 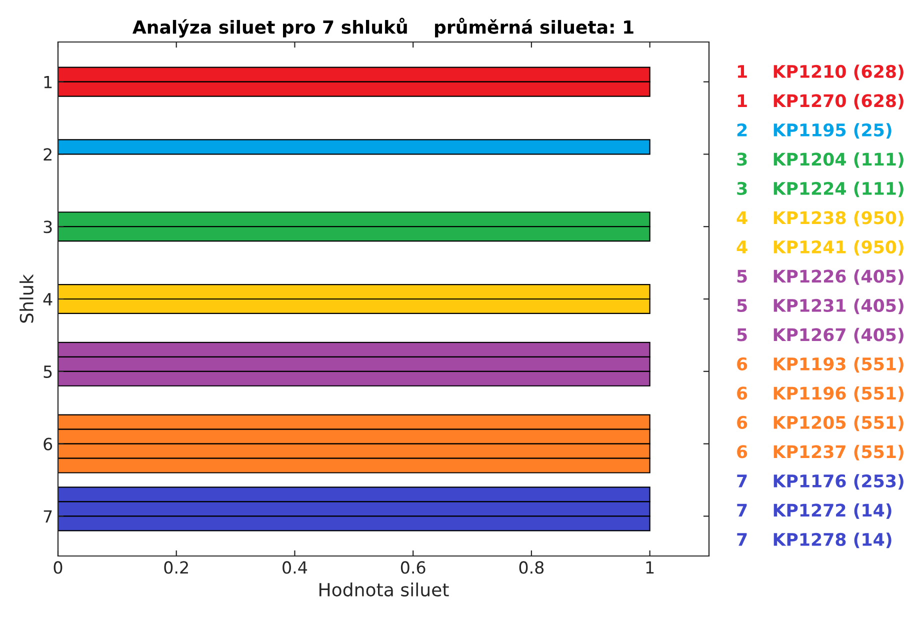 What do you see at coordinates (814, 540) in the screenshot?
I see `text: 7 KP1278 (14)` at bounding box center [814, 540].